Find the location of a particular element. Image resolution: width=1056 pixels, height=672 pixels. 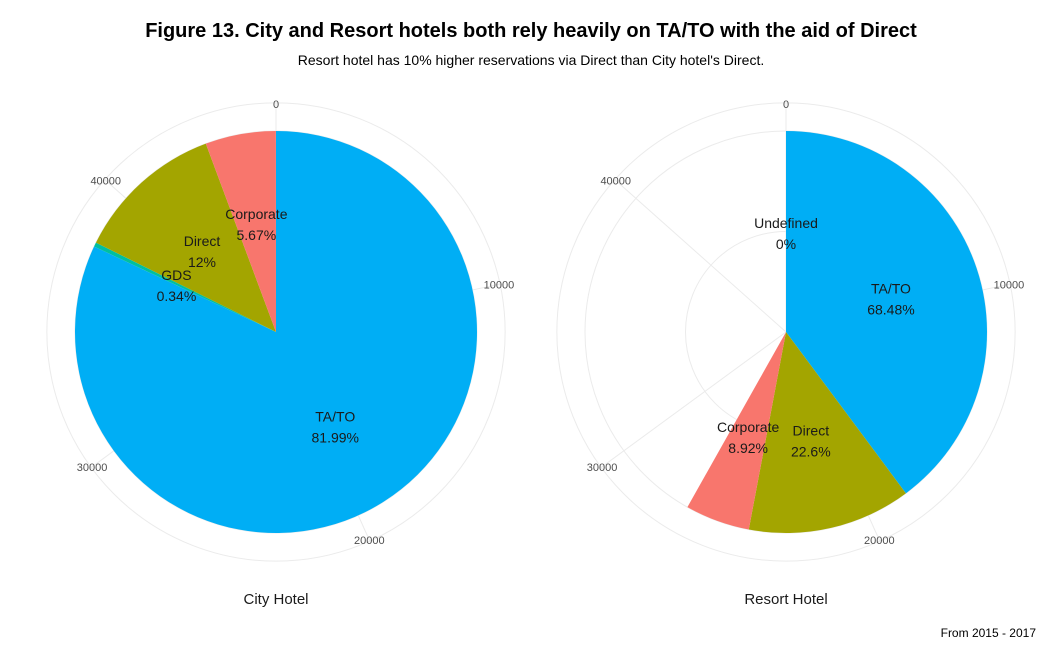

x-axis-label: Resort Hotel is located at coordinates (785, 599).